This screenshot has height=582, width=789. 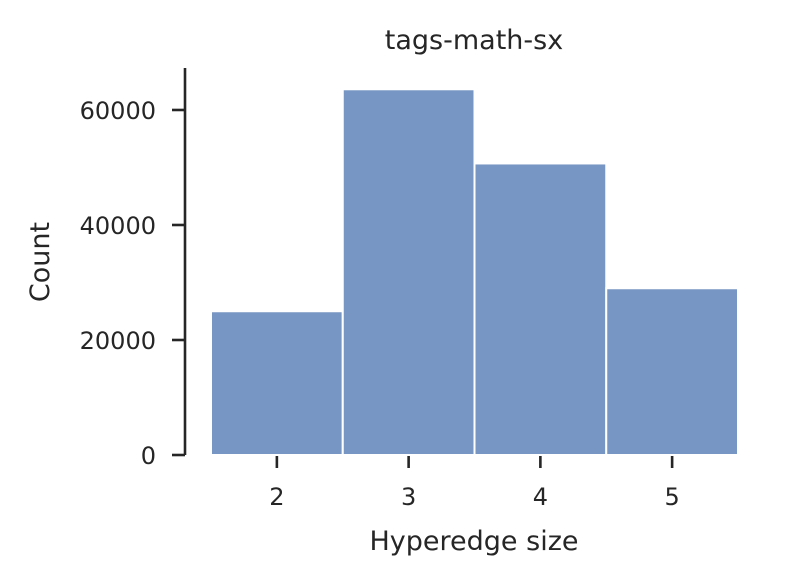 What do you see at coordinates (474, 40) in the screenshot?
I see `chart-title: tags-math-sx` at bounding box center [474, 40].